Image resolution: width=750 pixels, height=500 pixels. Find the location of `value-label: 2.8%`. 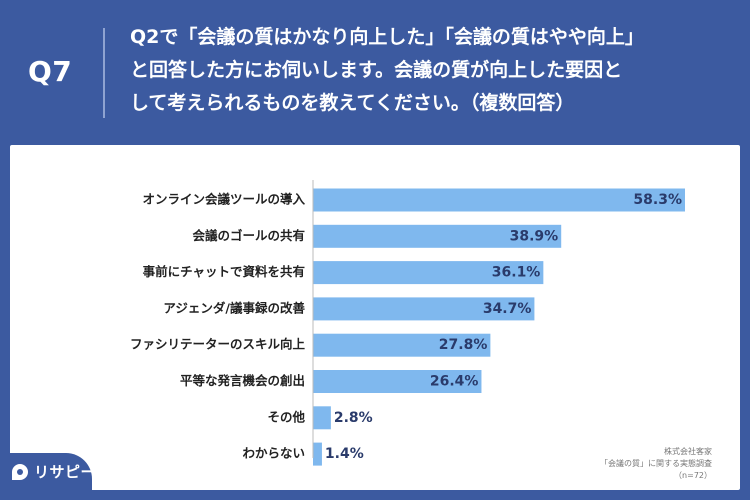

value-label: 2.8% is located at coordinates (353, 418).